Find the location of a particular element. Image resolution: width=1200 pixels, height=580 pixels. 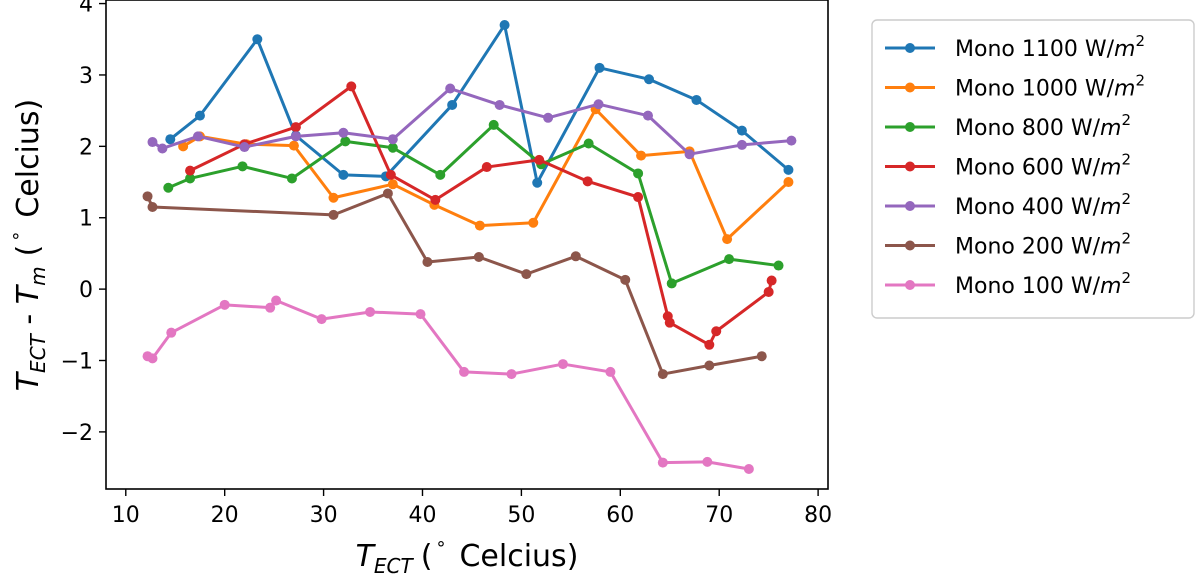

series-line is located at coordinates (473, 204).